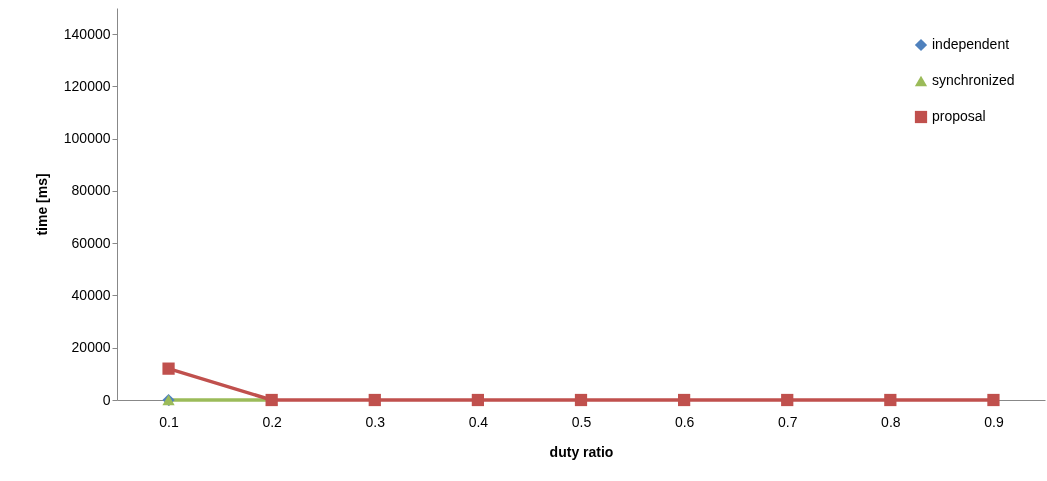 This screenshot has width=1047, height=481. Describe the element at coordinates (581, 451) in the screenshot. I see `x-axis-title: duty ratio` at that location.